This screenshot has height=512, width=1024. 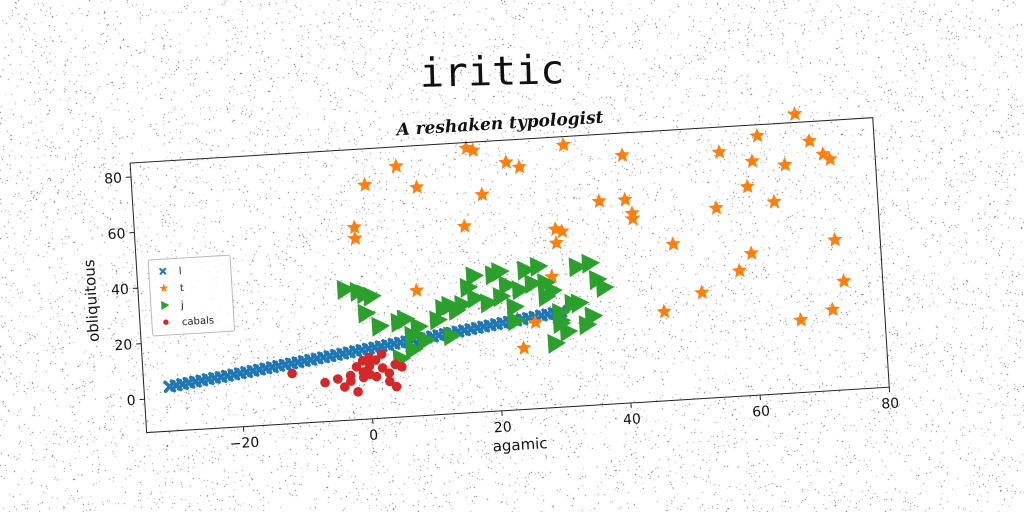 I want to click on x-tick-label-3: 40, so click(x=632, y=419).